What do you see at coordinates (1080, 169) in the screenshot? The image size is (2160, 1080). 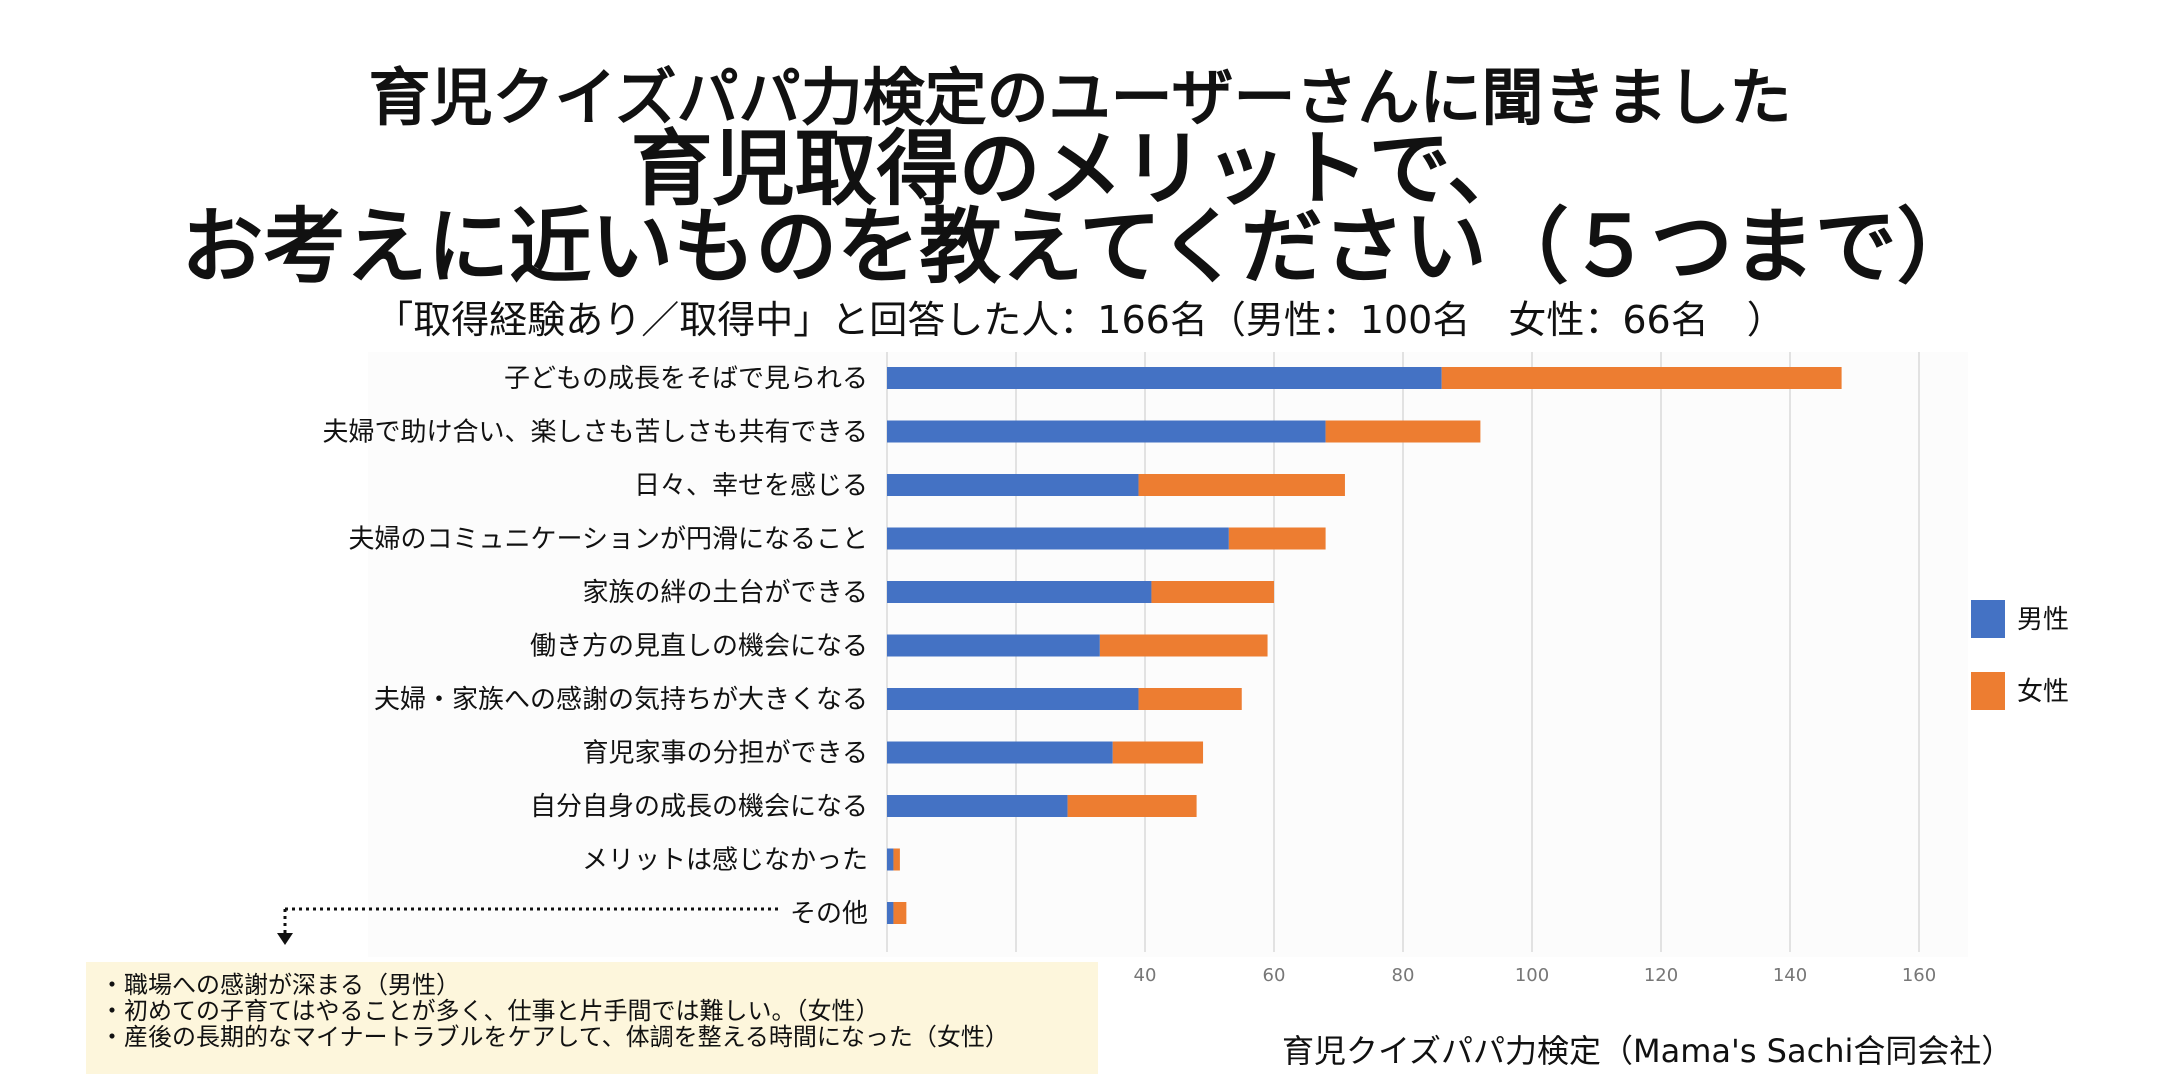 I see `header-title-line2: 育児取得のメリットで、` at bounding box center [1080, 169].